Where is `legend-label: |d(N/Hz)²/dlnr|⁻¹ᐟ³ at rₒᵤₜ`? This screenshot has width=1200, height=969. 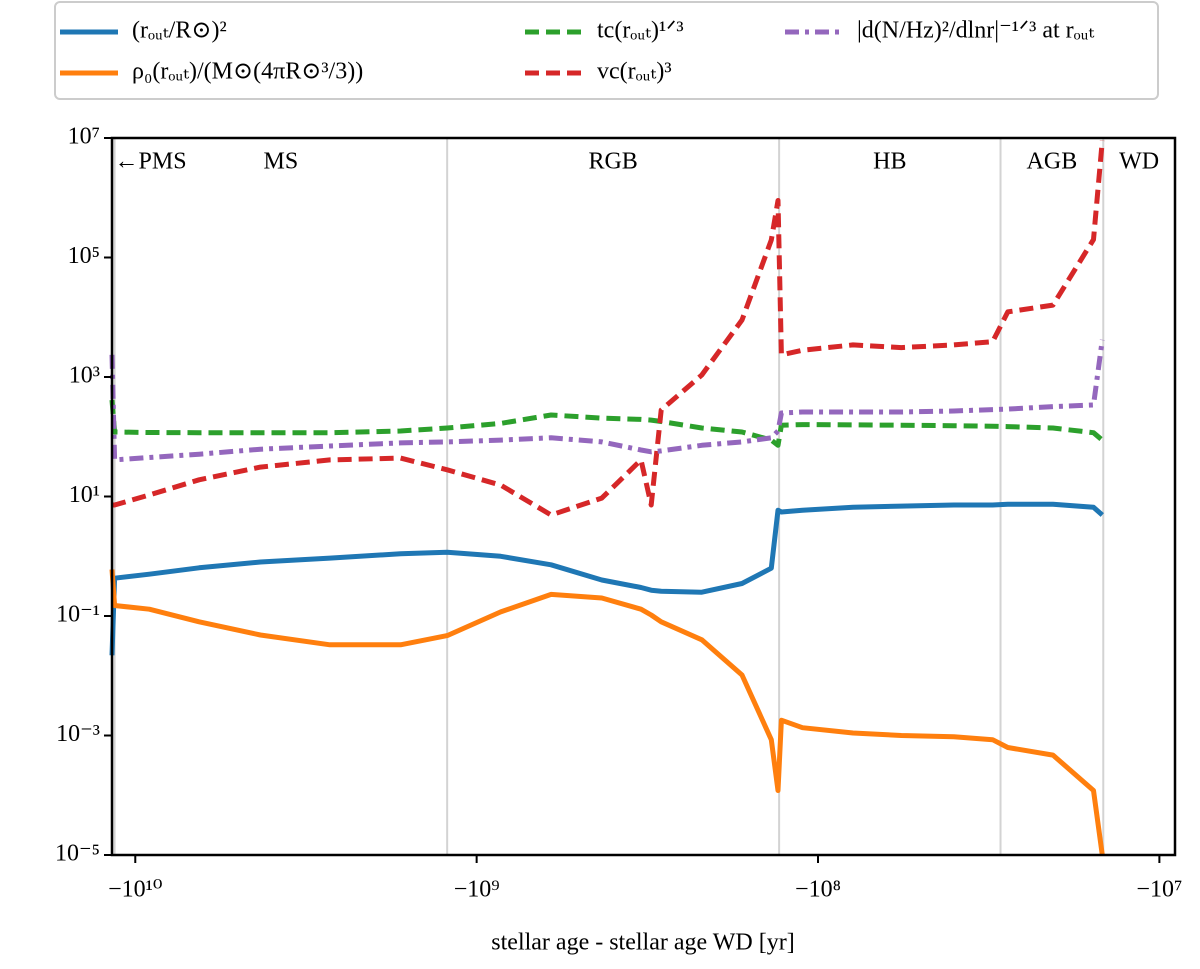
legend-label: |d(N/Hz)²/dlnr|⁻¹ᐟ³ at rₒᵤₜ is located at coordinates (975, 31).